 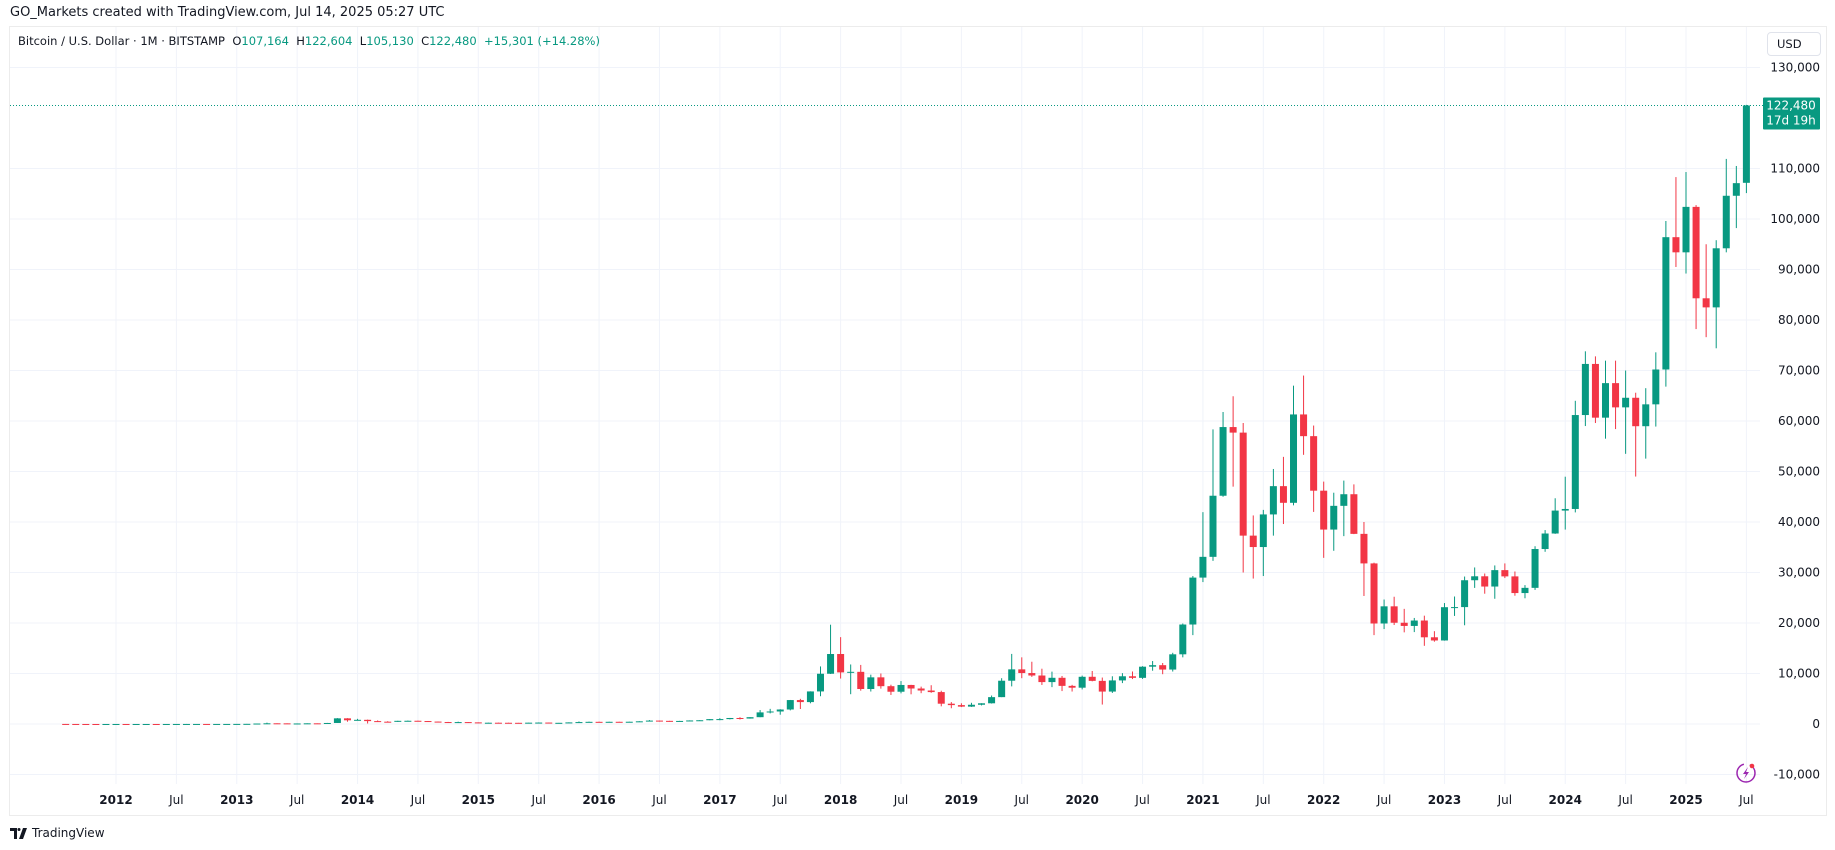 What do you see at coordinates (363, 41) in the screenshot?
I see `low-label: L` at bounding box center [363, 41].